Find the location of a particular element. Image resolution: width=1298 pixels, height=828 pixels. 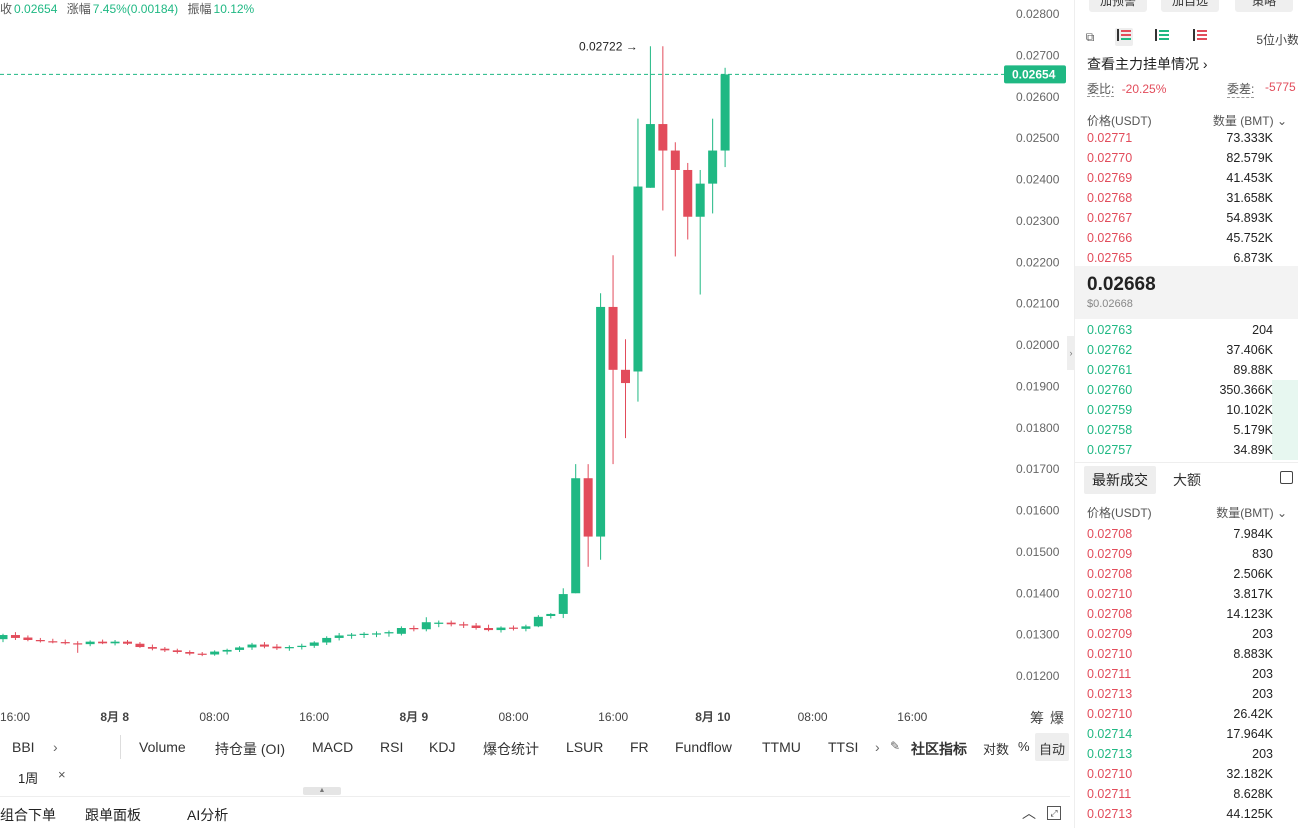

indicator-volume: Volume is located at coordinates (162, 747).